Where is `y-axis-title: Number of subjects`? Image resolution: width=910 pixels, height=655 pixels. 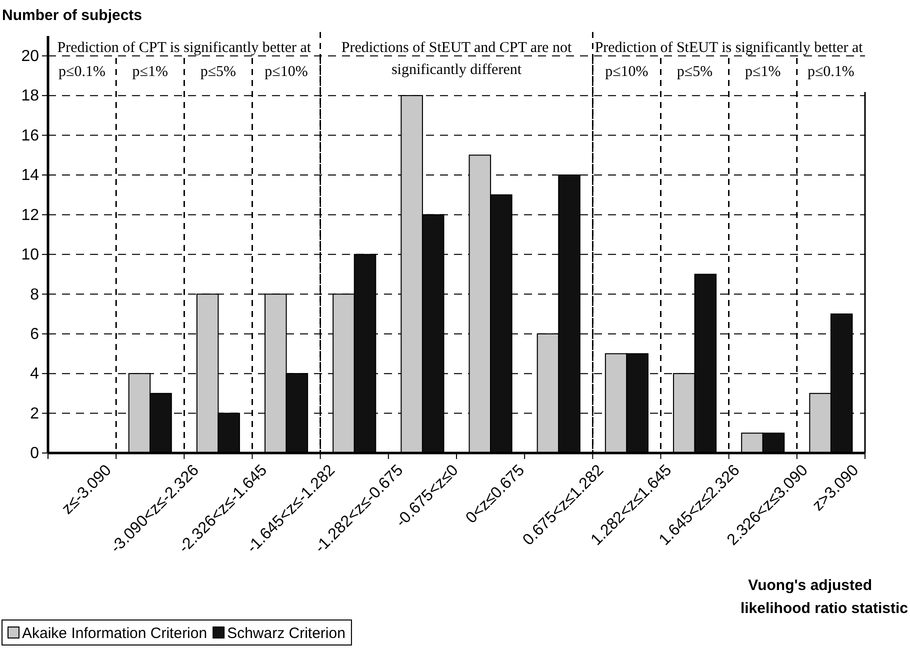
y-axis-title: Number of subjects is located at coordinates (72, 15).